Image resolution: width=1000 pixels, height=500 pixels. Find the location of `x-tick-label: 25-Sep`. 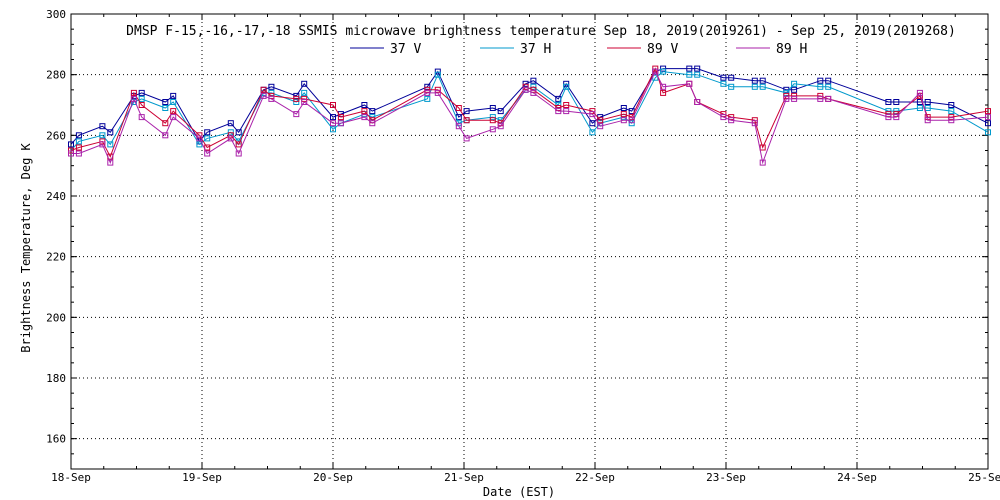

x-tick-label: 25-Sep is located at coordinates (984, 477).